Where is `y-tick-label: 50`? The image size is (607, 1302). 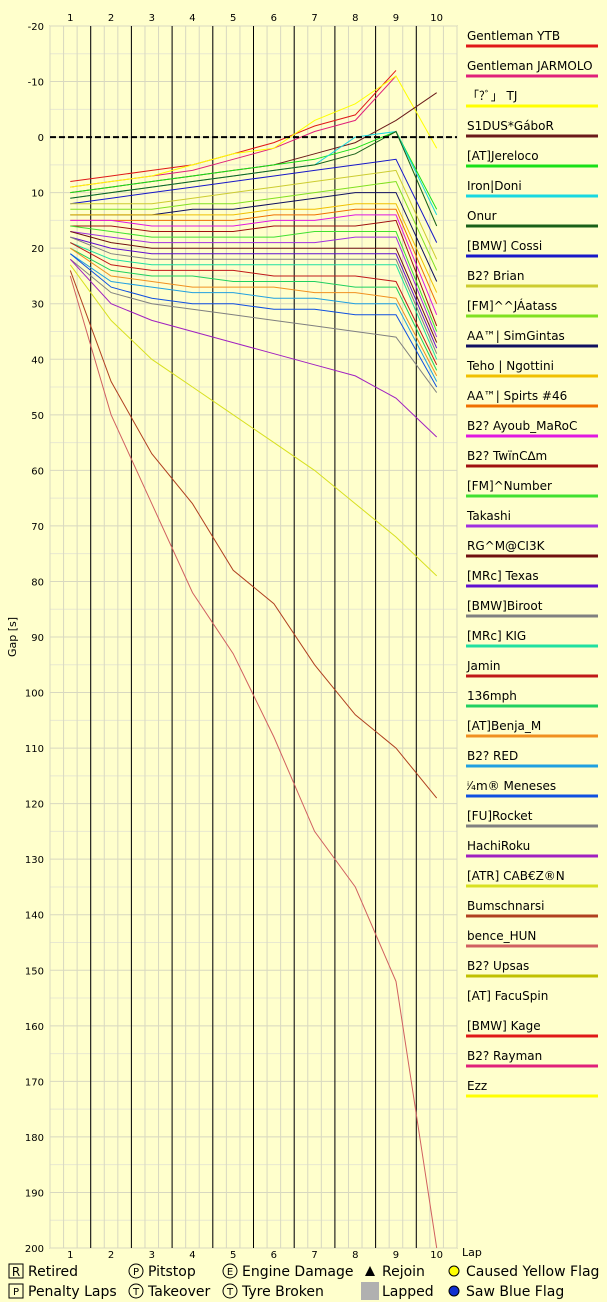
y-tick-label: 50 is located at coordinates (37, 416).